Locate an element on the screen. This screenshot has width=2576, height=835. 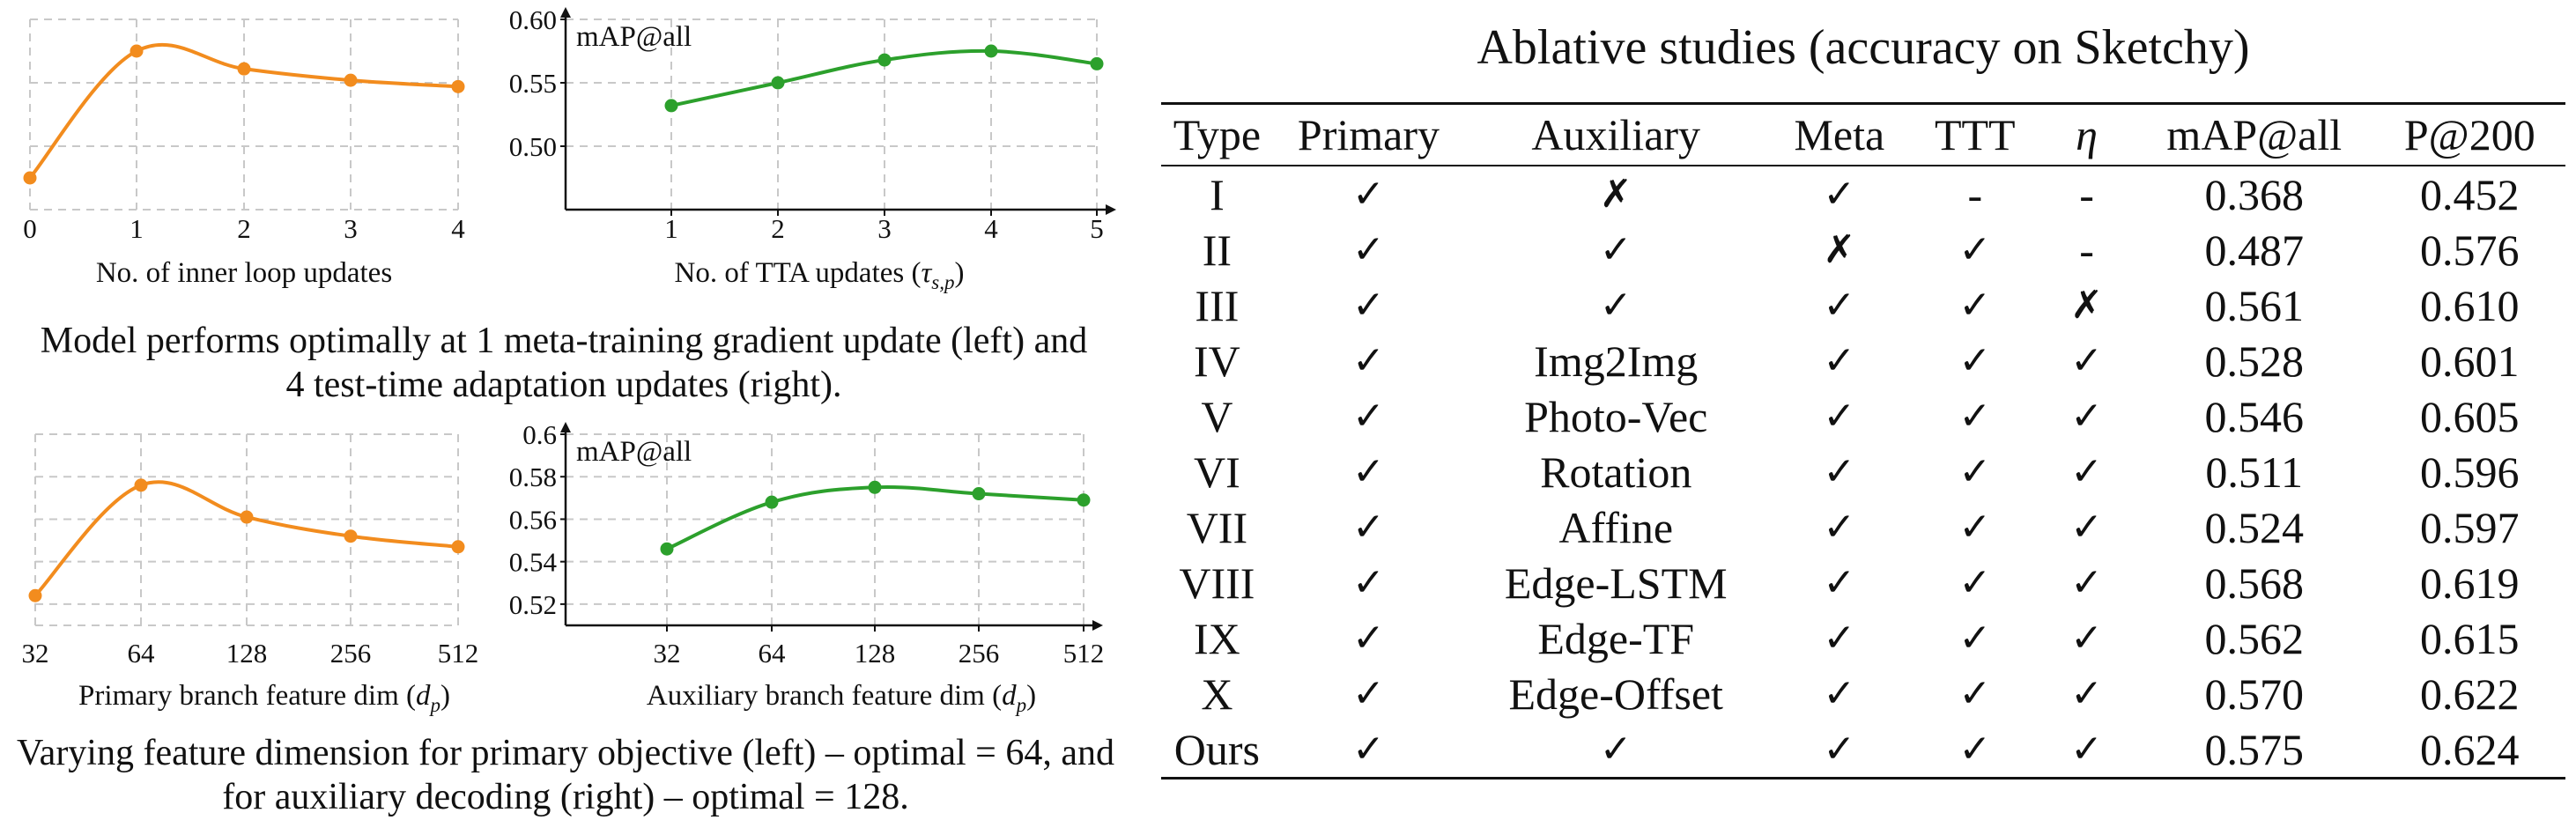
table-cell: Photo-Vec is located at coordinates (1616, 416).